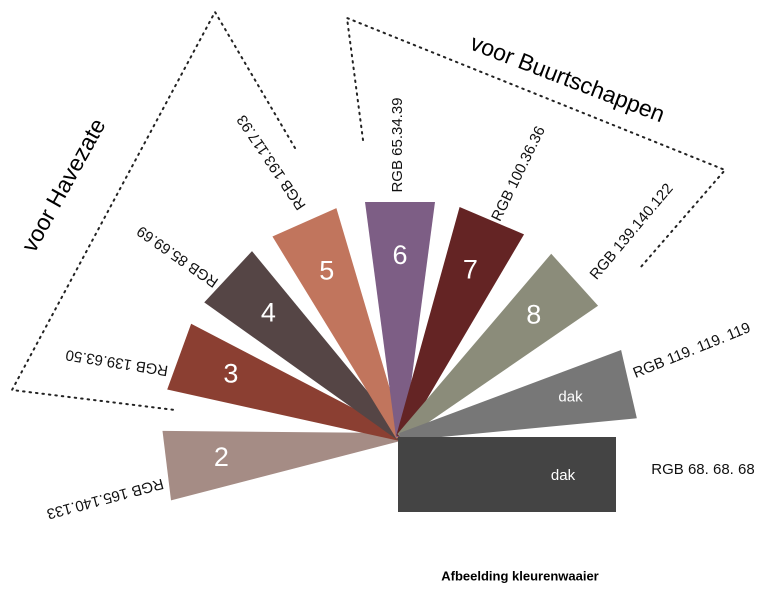 The image size is (771, 592). What do you see at coordinates (692, 350) in the screenshot?
I see `rgb-label: RGB 119. 119. 119` at bounding box center [692, 350].